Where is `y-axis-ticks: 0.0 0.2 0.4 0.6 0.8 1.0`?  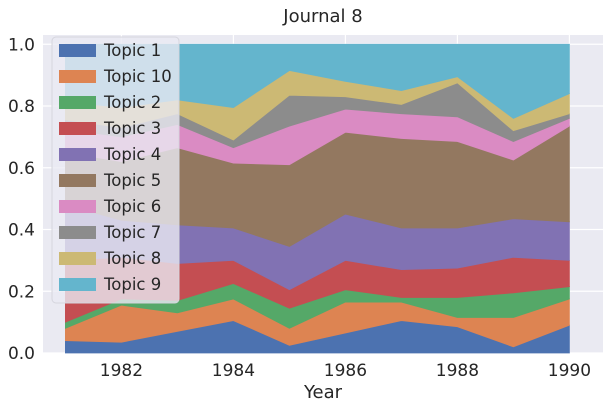 y-axis-ticks: 0.0 0.2 0.4 0.6 0.8 1.0 is located at coordinates (21, 199).